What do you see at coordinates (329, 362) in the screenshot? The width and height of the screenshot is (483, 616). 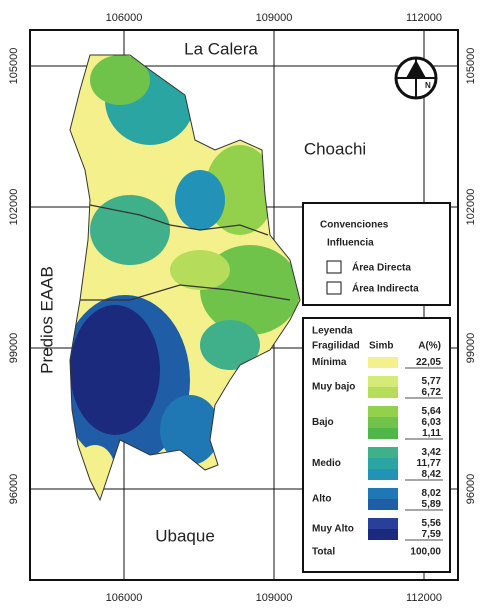 I see `legend-row-label: Mínima` at bounding box center [329, 362].